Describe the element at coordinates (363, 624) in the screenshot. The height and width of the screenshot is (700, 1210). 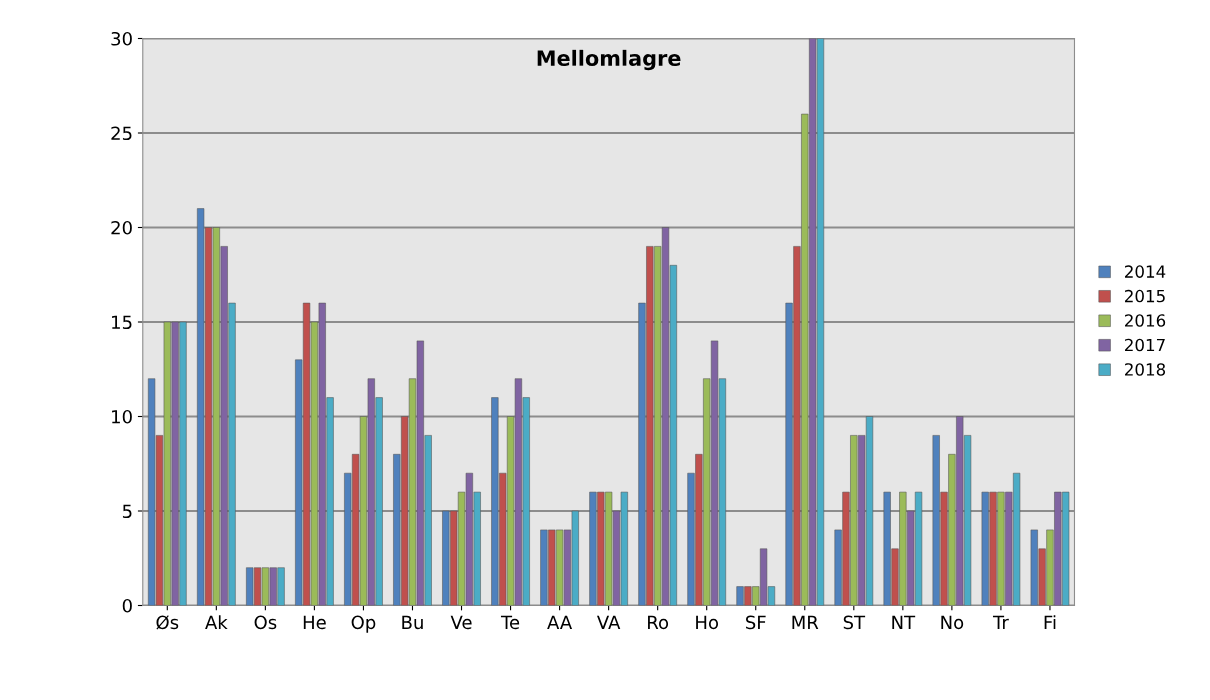
I see `x-tick-label: Op` at that location.